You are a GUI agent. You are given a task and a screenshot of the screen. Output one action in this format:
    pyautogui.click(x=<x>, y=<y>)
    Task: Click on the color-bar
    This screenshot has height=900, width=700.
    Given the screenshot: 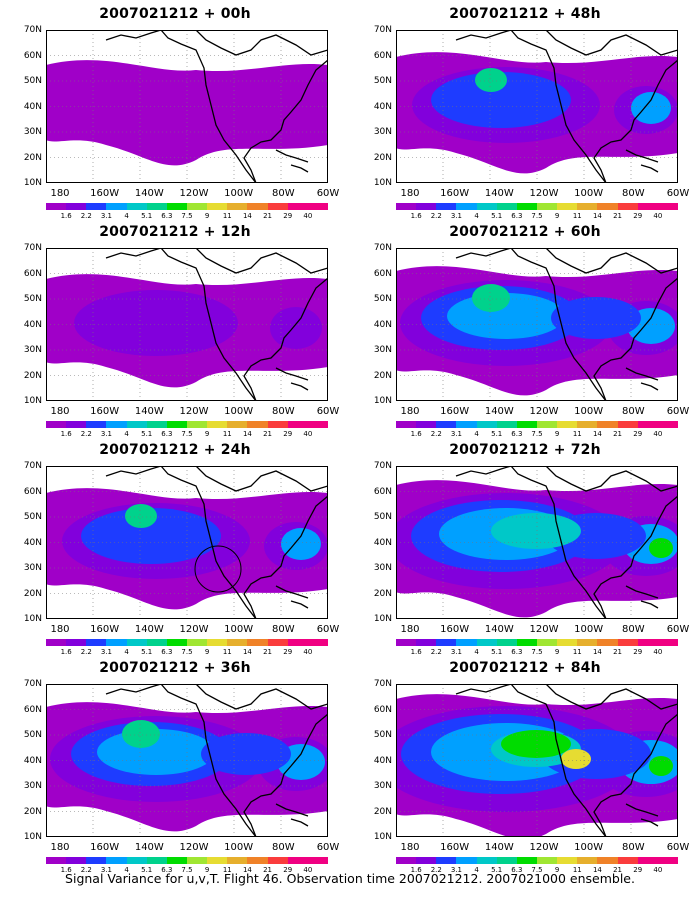 What is the action you would take?
    pyautogui.click(x=187, y=642)
    